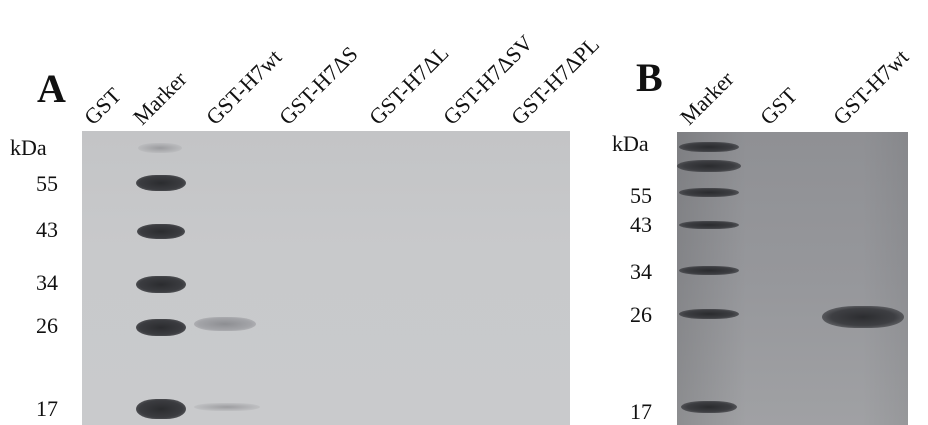 The height and width of the screenshot is (425, 928). Describe the element at coordinates (641, 224) in the screenshot. I see `panel-b-marker-43: 43` at that location.